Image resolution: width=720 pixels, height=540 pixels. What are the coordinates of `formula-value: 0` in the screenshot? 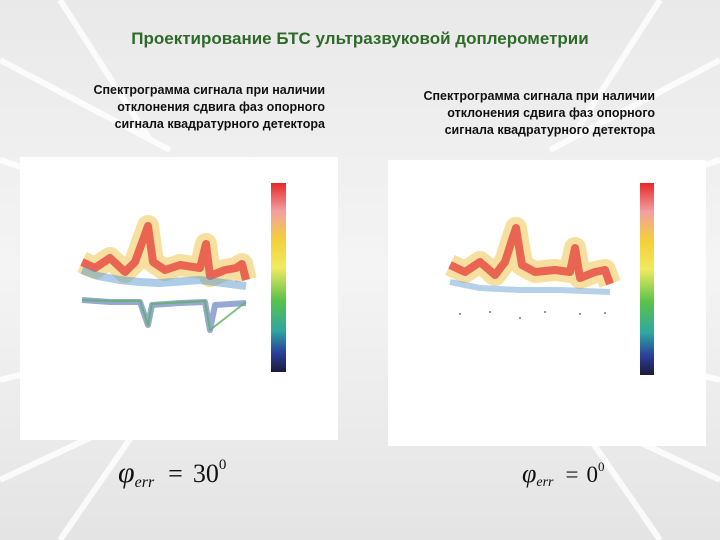 It's located at (593, 474).